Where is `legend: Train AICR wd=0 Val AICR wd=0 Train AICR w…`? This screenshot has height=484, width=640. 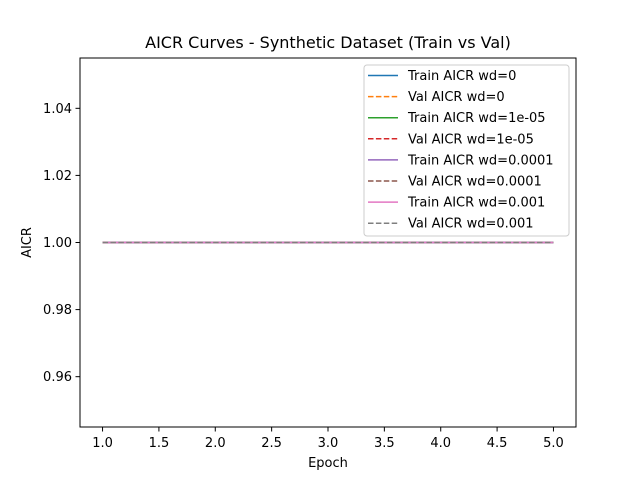
legend: Train AICR wd=0 Val AICR wd=0 Train AICR w… is located at coordinates (466, 150).